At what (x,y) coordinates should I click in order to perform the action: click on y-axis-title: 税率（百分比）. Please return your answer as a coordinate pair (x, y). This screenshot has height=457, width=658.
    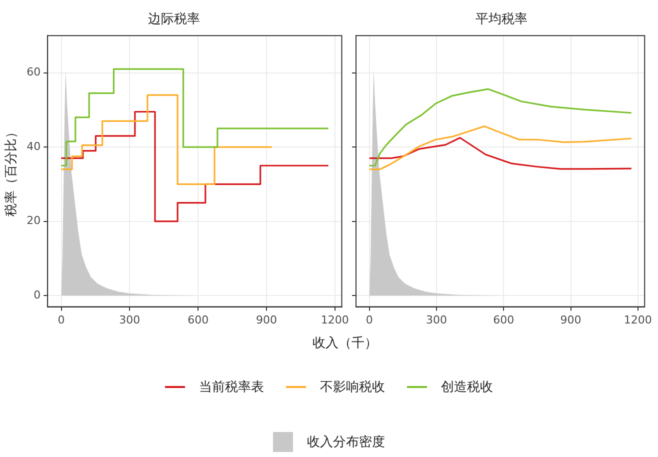
    Looking at the image, I should click on (11, 171).